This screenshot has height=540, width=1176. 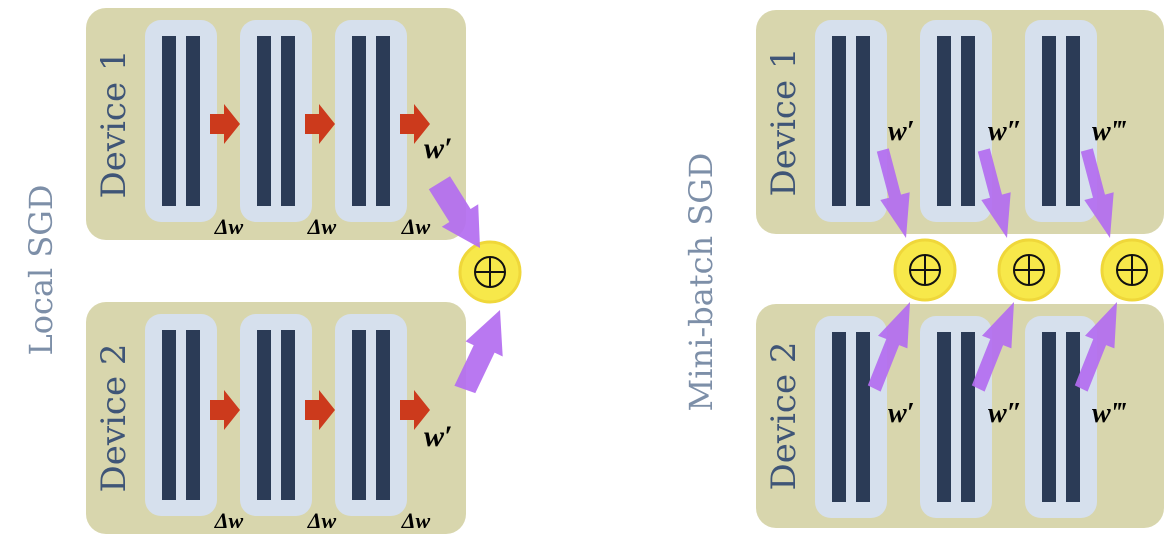 I want to click on device-2-box: Device 2 w′ w″ w‴, so click(x=960, y=416).